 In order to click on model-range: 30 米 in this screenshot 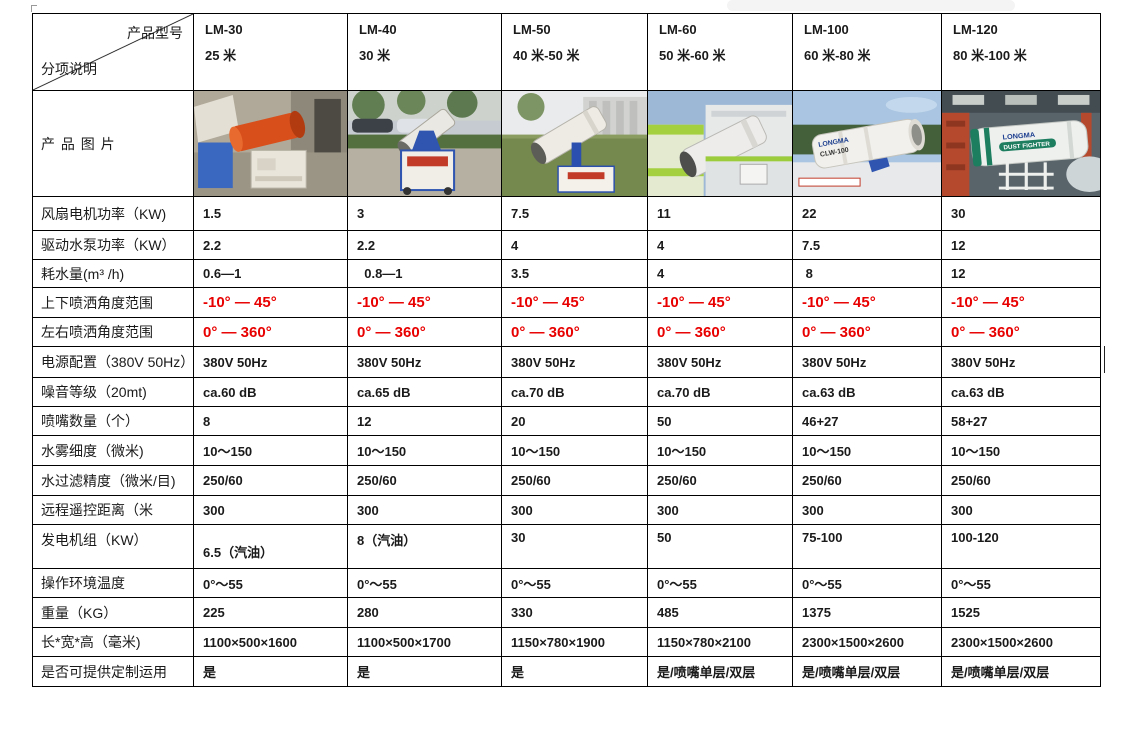, I will do `click(375, 55)`.